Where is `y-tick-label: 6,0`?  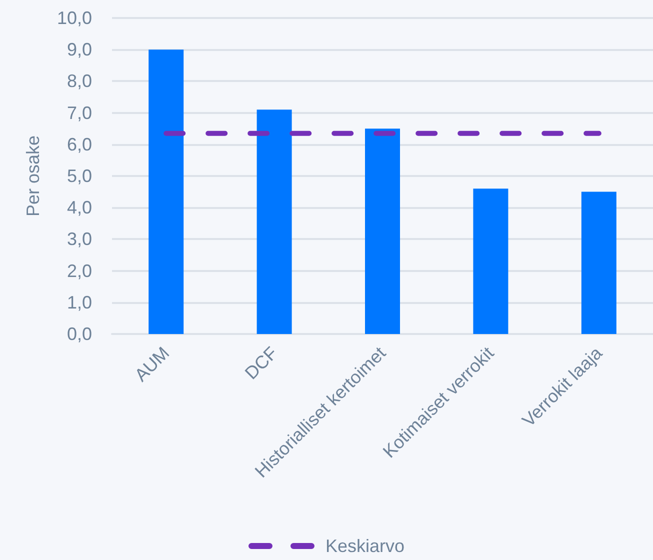 y-tick-label: 6,0 is located at coordinates (79, 144).